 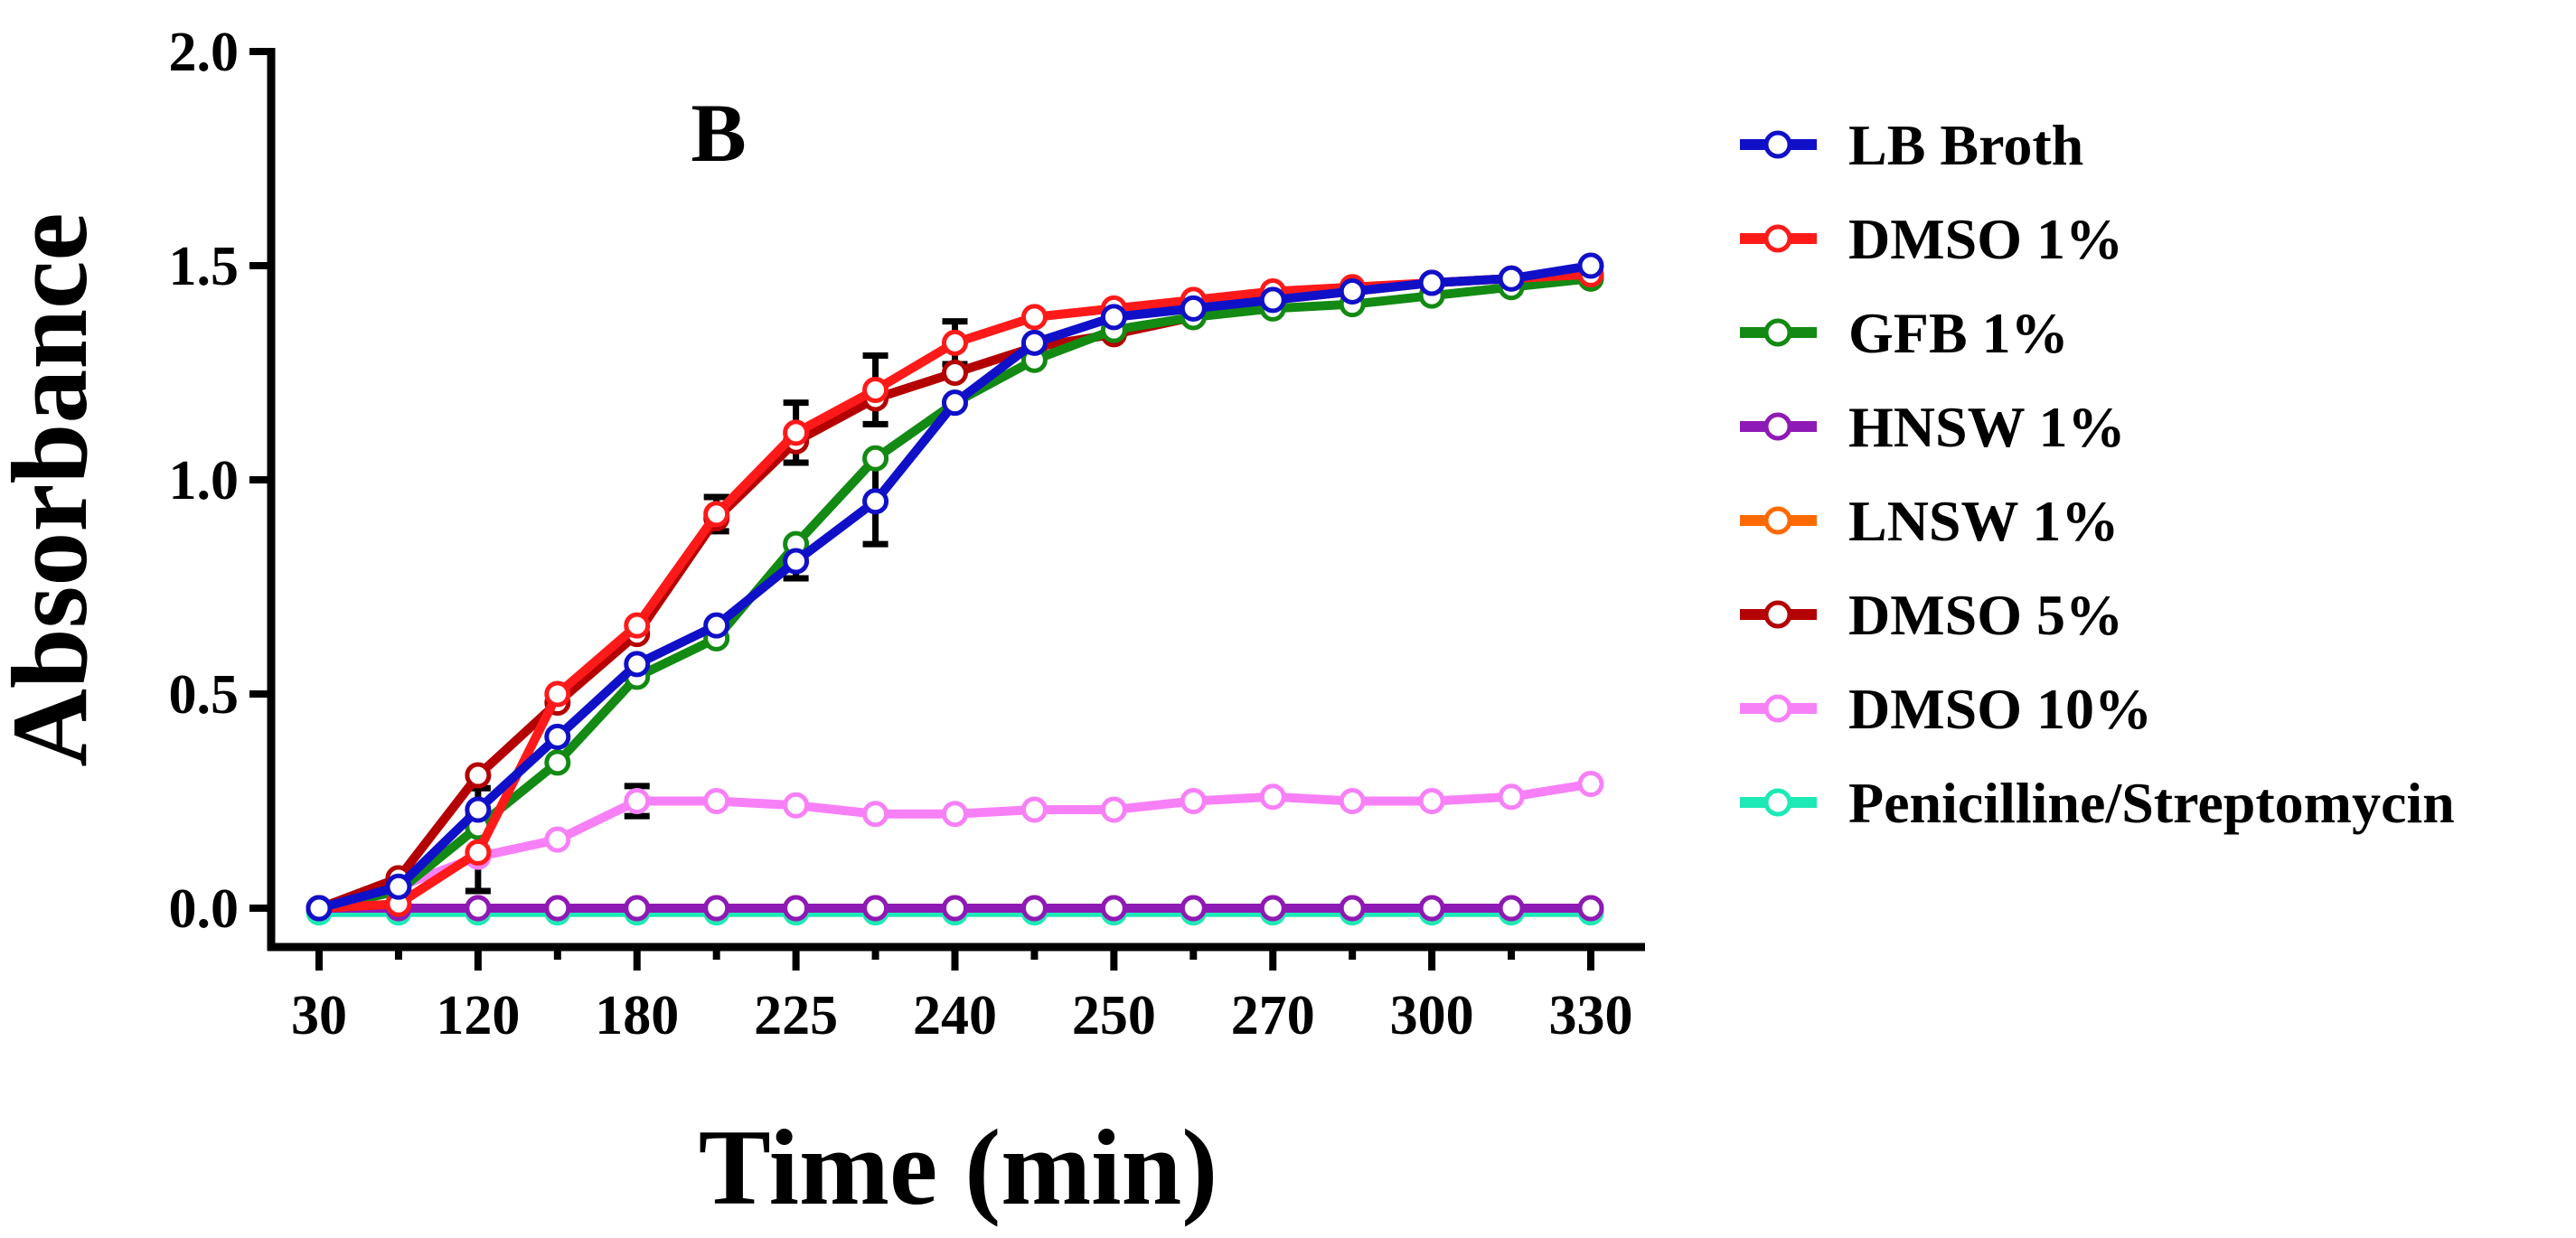 What do you see at coordinates (1986, 427) in the screenshot?
I see `legend-label: HNSW 1%` at bounding box center [1986, 427].